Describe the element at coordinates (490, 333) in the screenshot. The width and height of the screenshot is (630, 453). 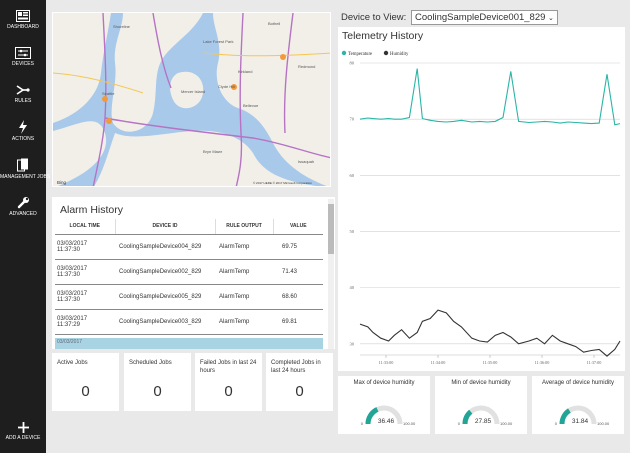
I see `series-line-humidity` at that location.